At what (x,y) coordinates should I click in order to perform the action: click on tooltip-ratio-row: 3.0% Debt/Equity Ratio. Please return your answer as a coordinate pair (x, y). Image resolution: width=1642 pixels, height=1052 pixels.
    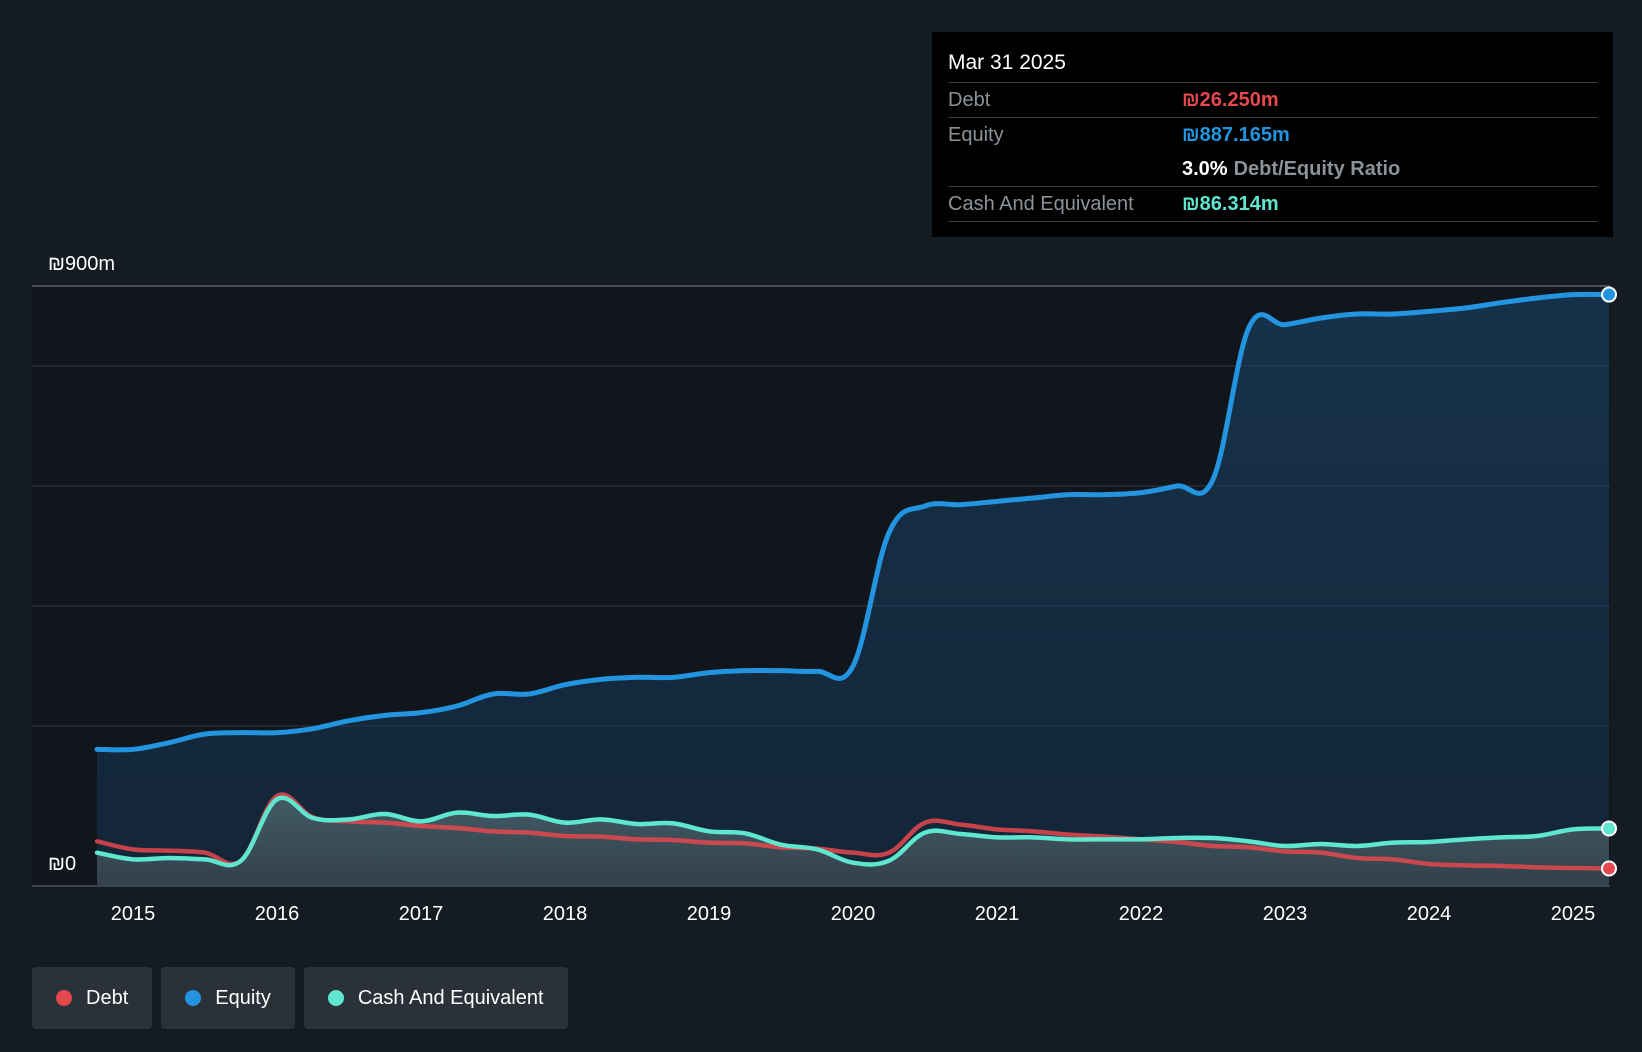
    Looking at the image, I should click on (1272, 169).